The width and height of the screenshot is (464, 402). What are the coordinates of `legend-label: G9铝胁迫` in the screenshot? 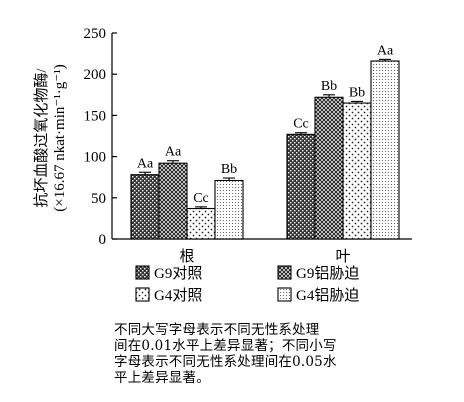 It's located at (327, 273).